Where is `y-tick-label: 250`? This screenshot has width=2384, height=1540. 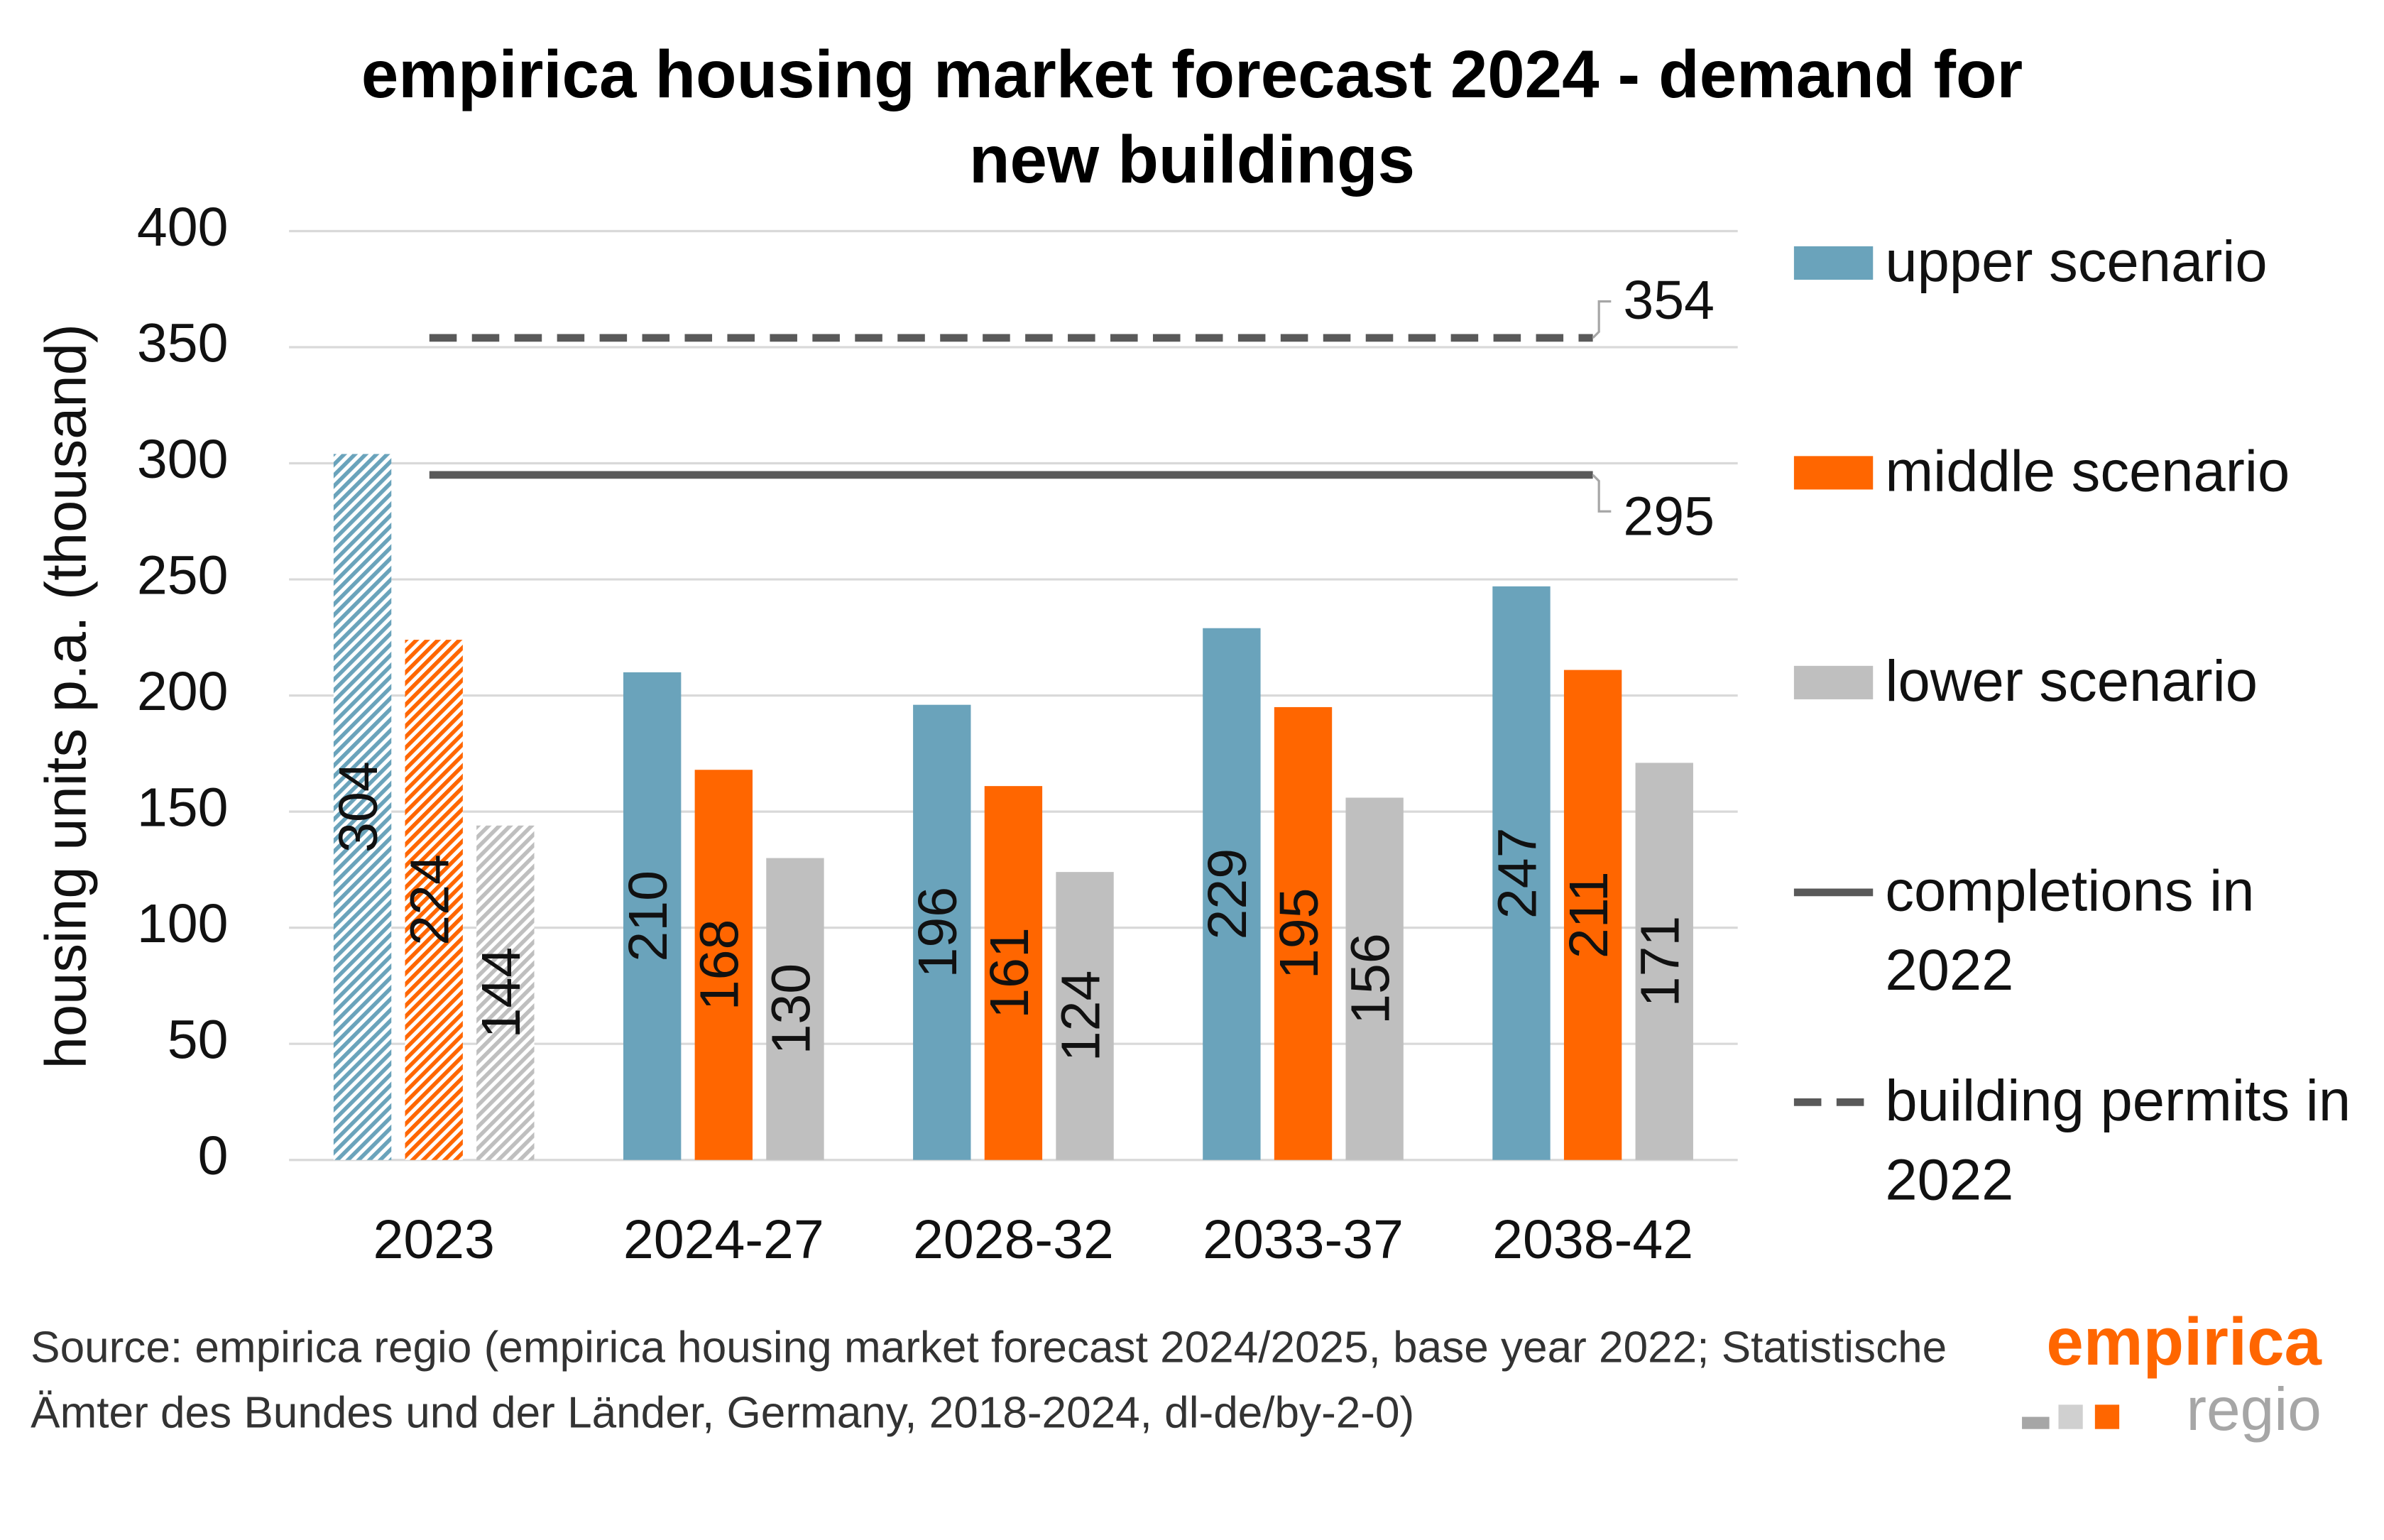 y-tick-label: 250 is located at coordinates (183, 575).